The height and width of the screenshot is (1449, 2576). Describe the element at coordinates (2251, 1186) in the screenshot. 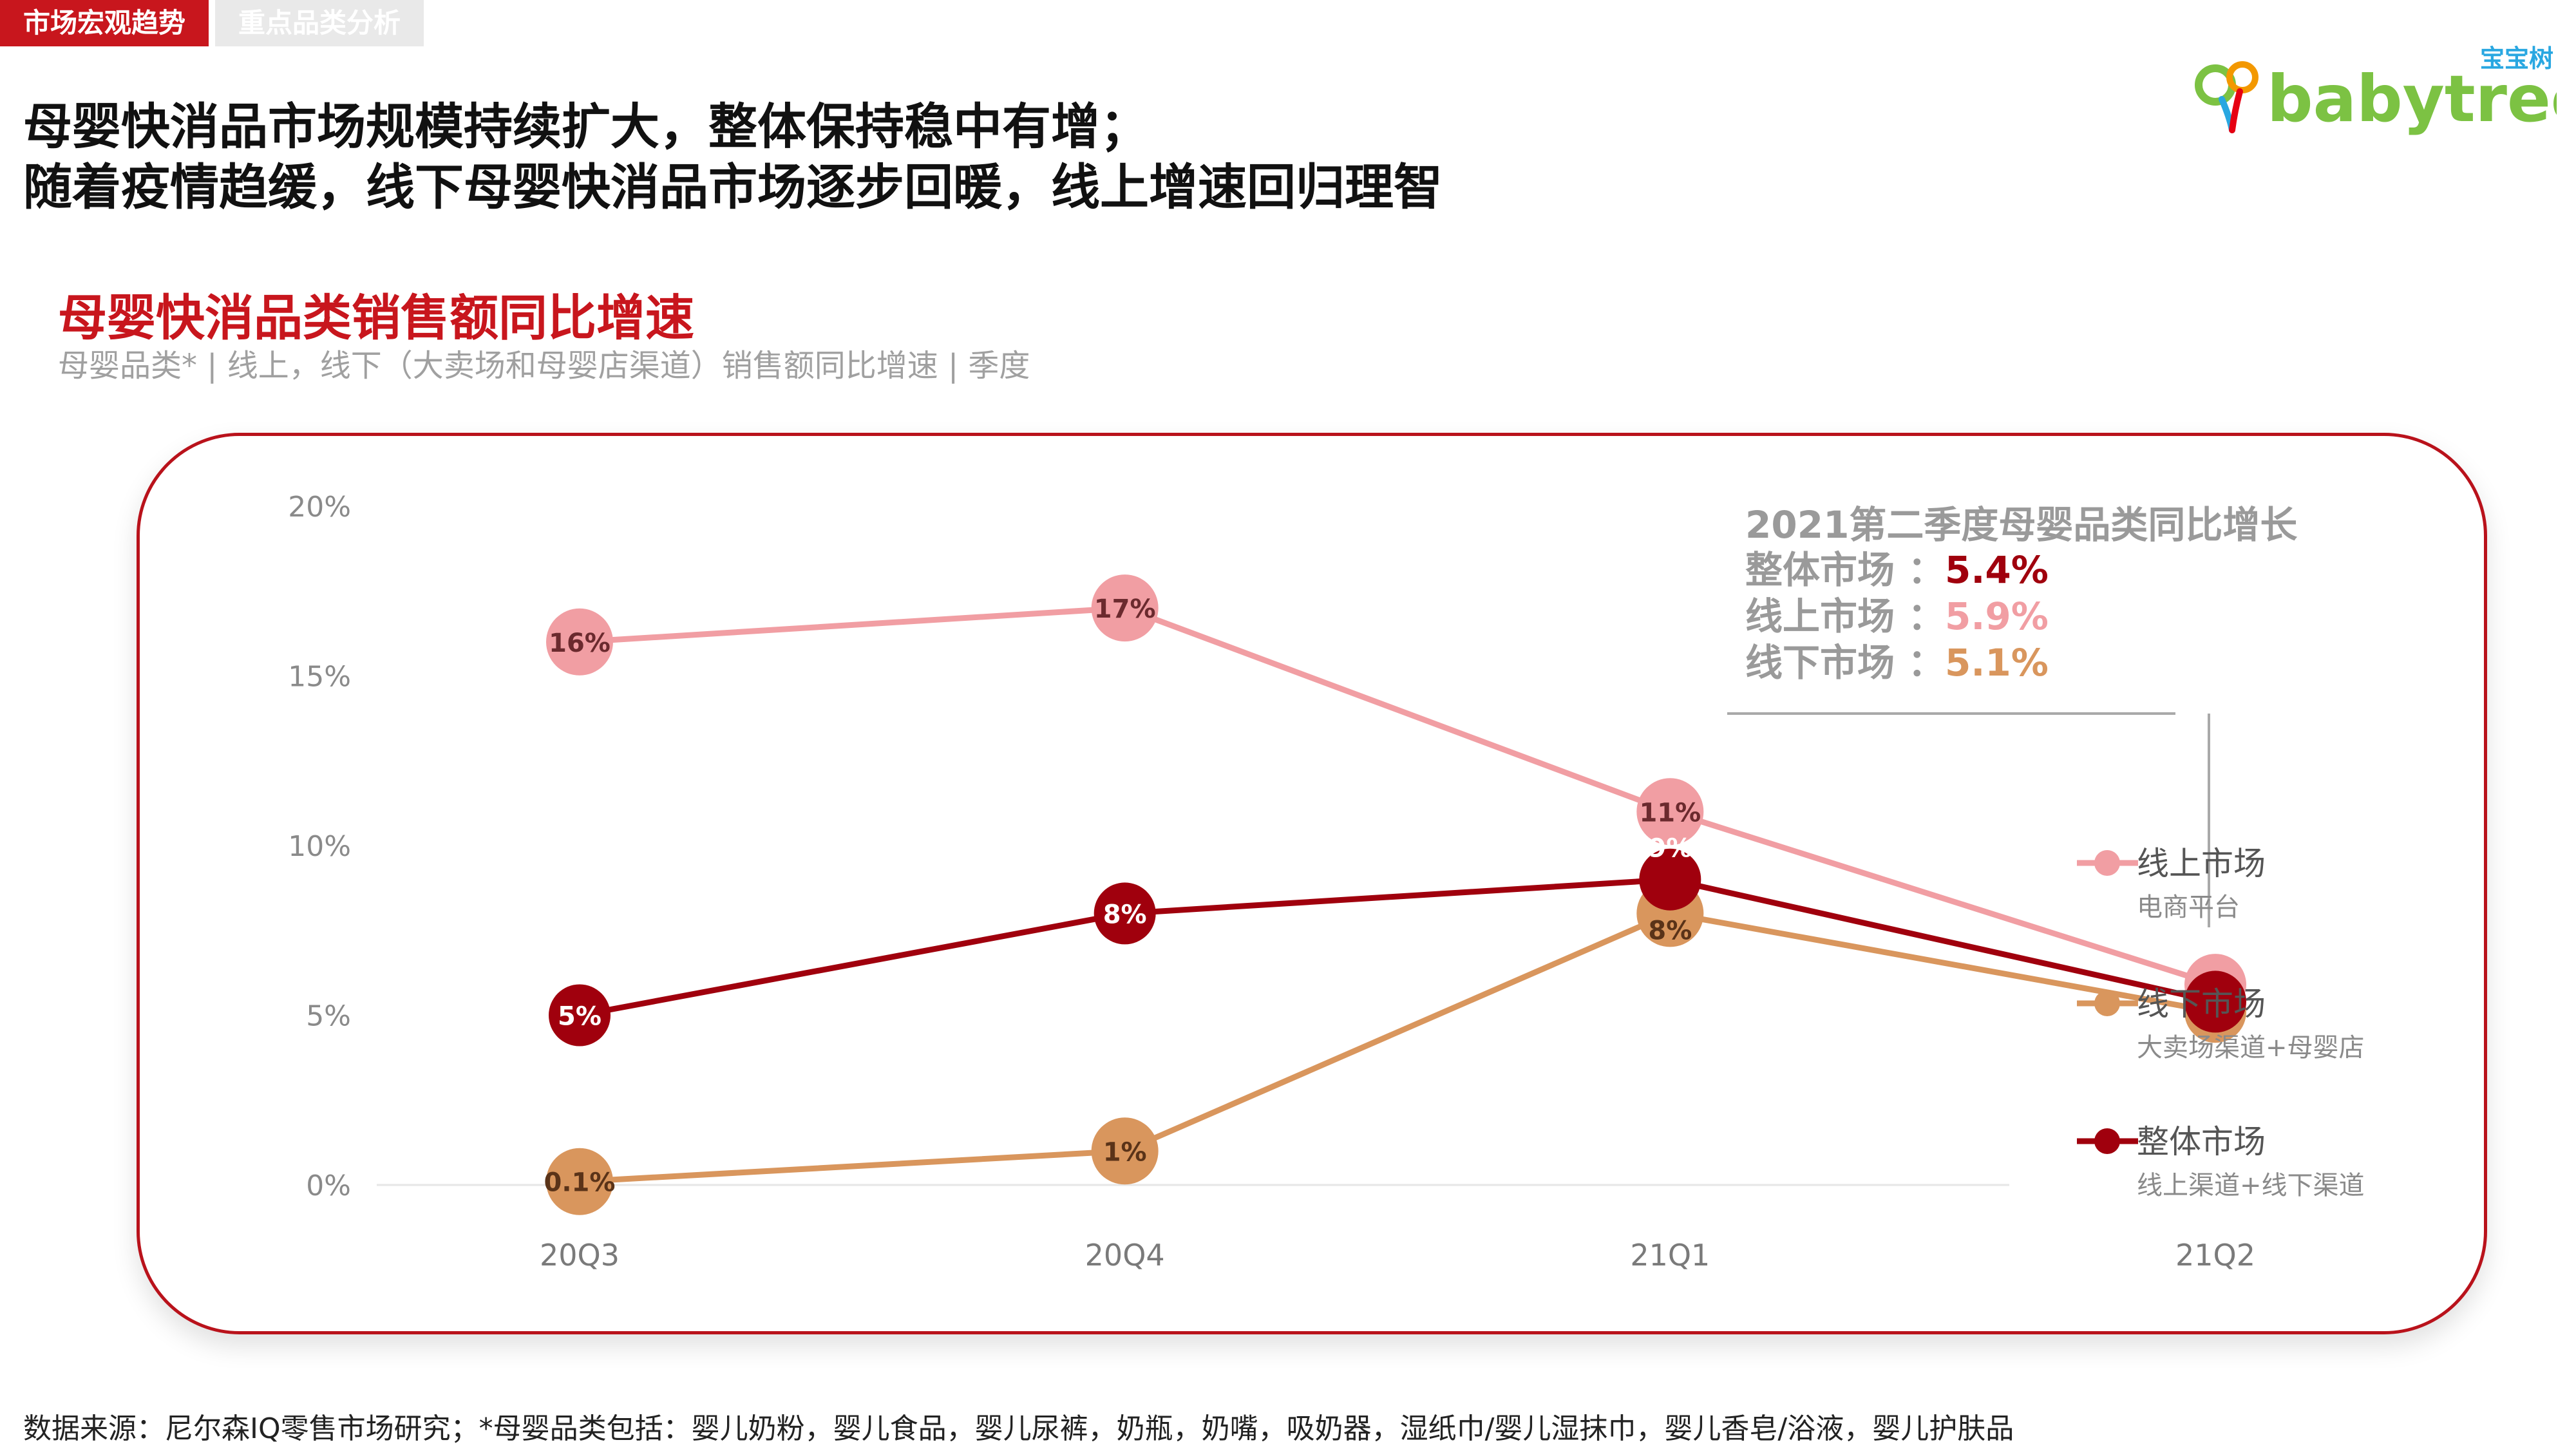

I see `legend-series-desc: 线上渠道+线下渠道` at that location.